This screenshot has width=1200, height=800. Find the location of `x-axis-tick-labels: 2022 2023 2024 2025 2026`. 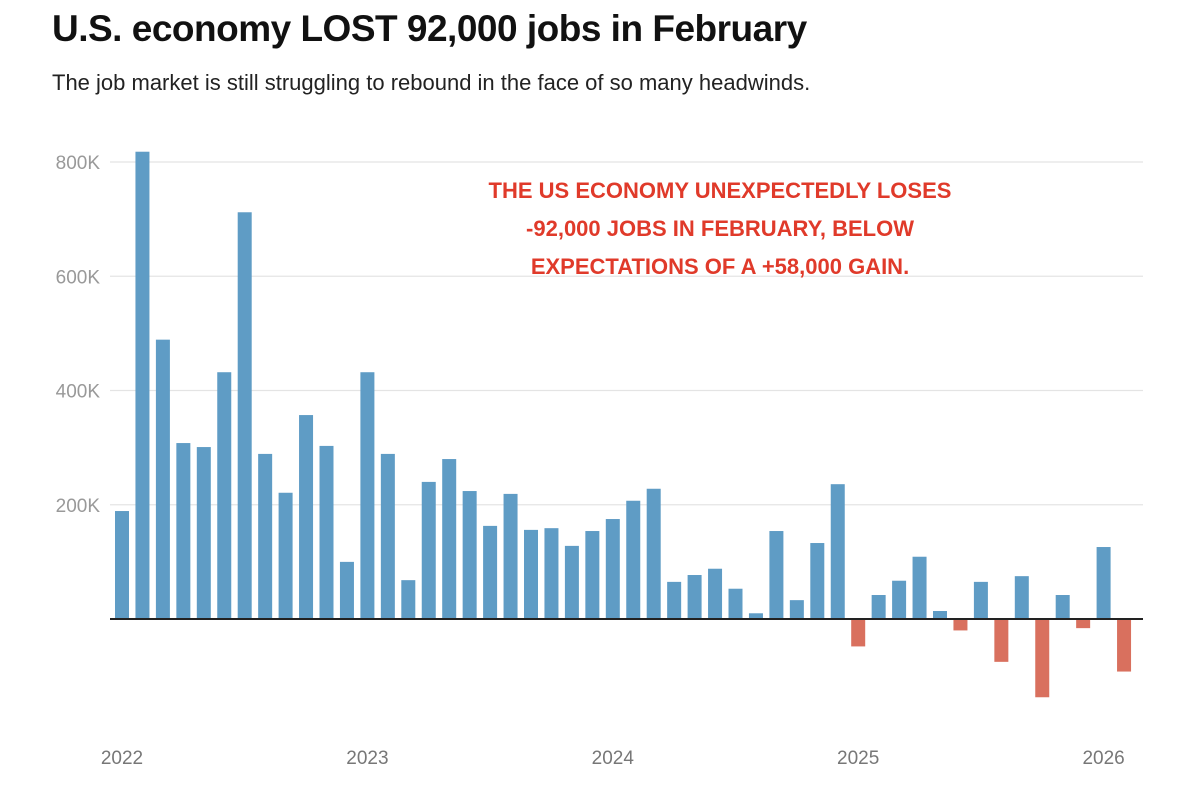

x-axis-tick-labels: 2022 2023 2024 2025 2026 is located at coordinates (613, 758).